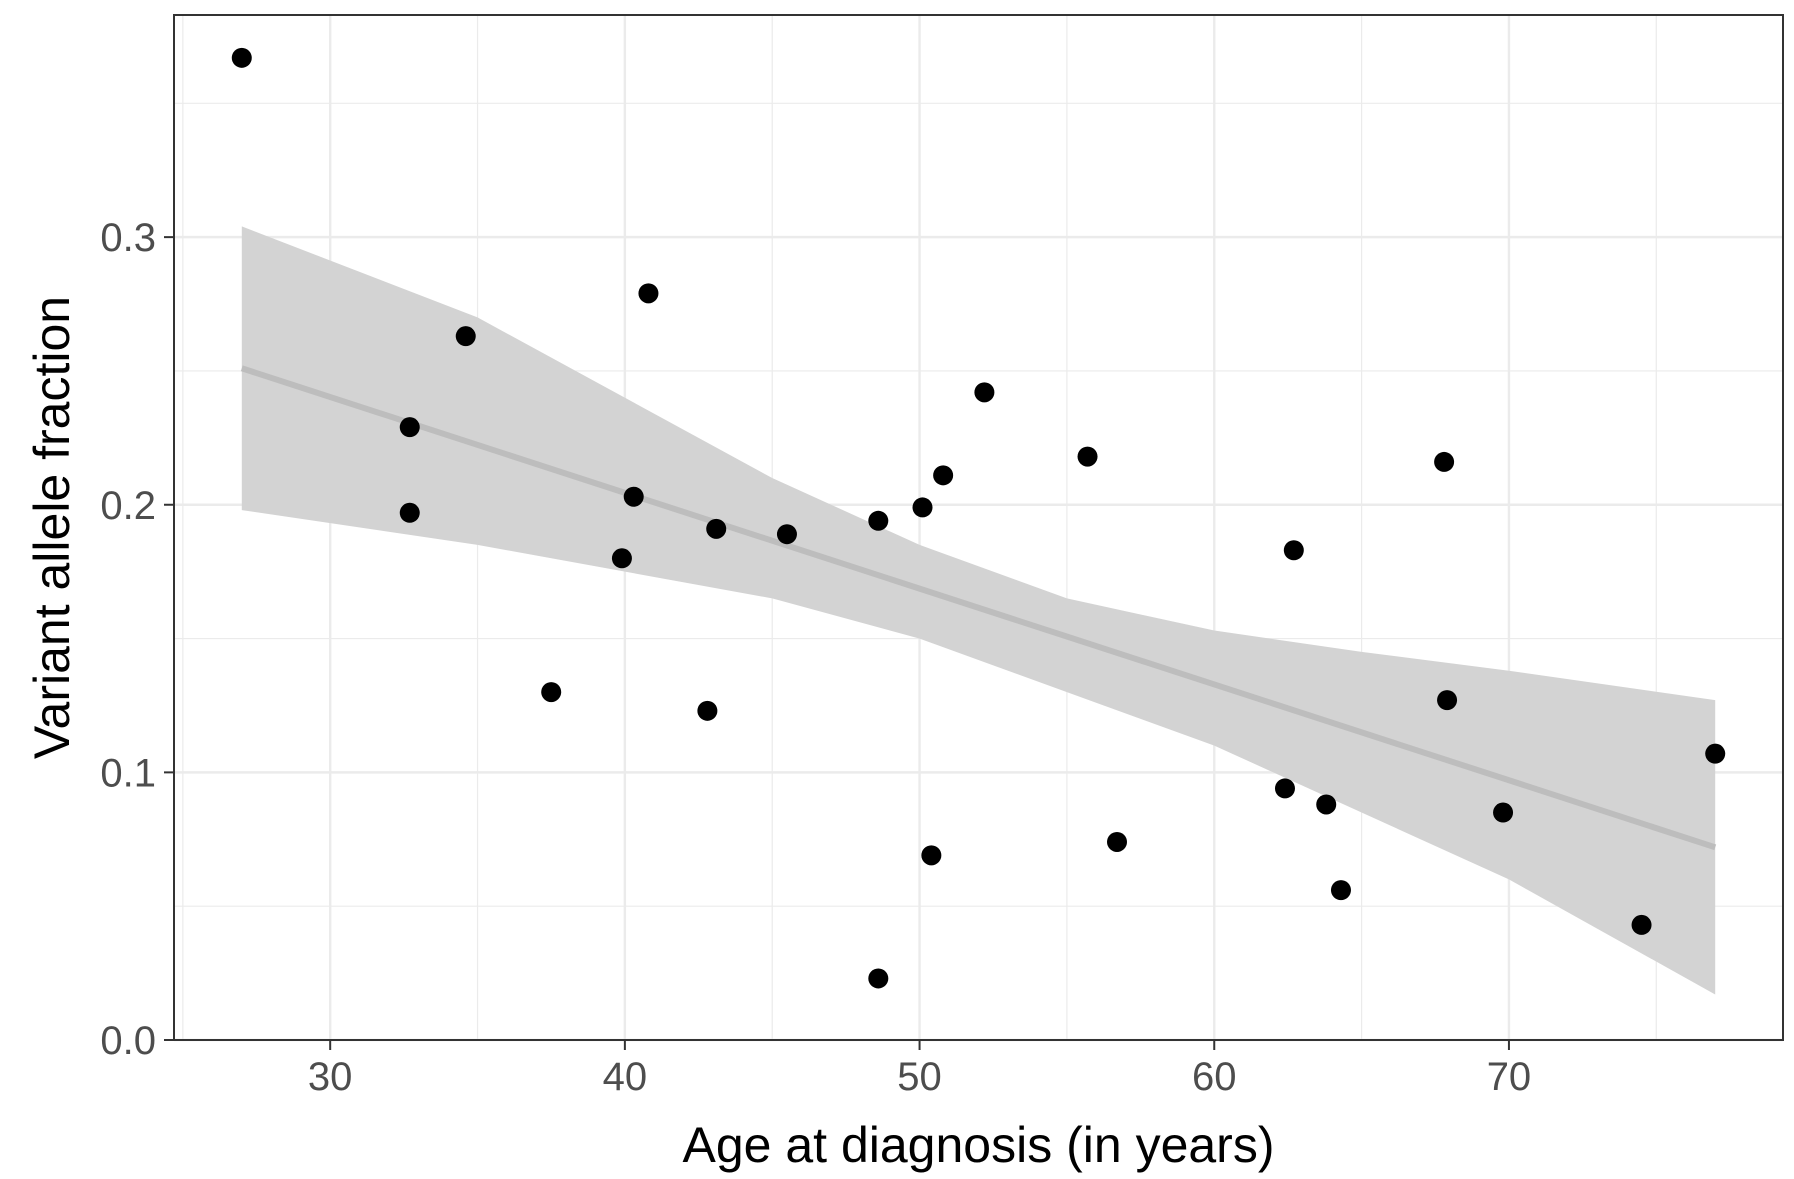 The image size is (1794, 1179). I want to click on y-tick-label: 0.1, so click(128, 773).